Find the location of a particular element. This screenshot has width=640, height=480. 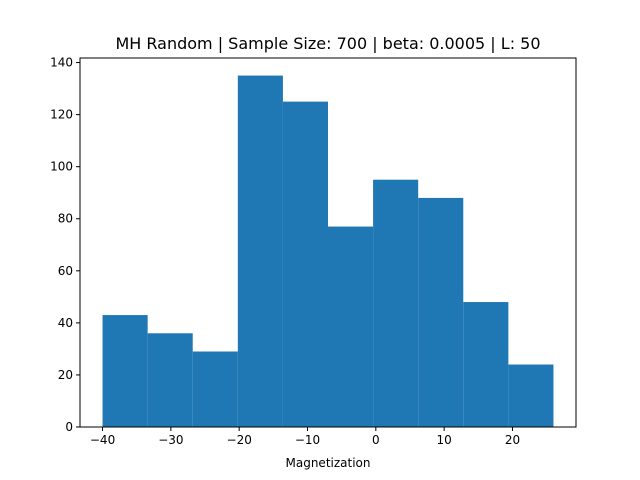

y-tick-label: 100 is located at coordinates (61, 167).